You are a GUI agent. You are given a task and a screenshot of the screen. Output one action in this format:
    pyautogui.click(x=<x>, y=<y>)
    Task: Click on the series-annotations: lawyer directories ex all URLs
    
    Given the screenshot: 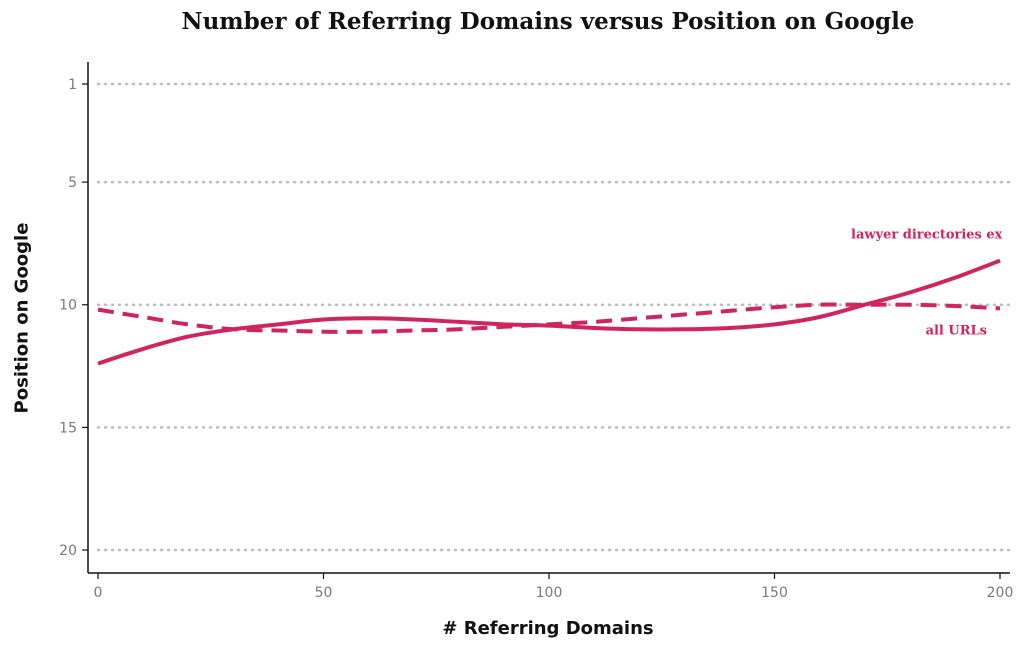 What is the action you would take?
    pyautogui.click(x=927, y=283)
    